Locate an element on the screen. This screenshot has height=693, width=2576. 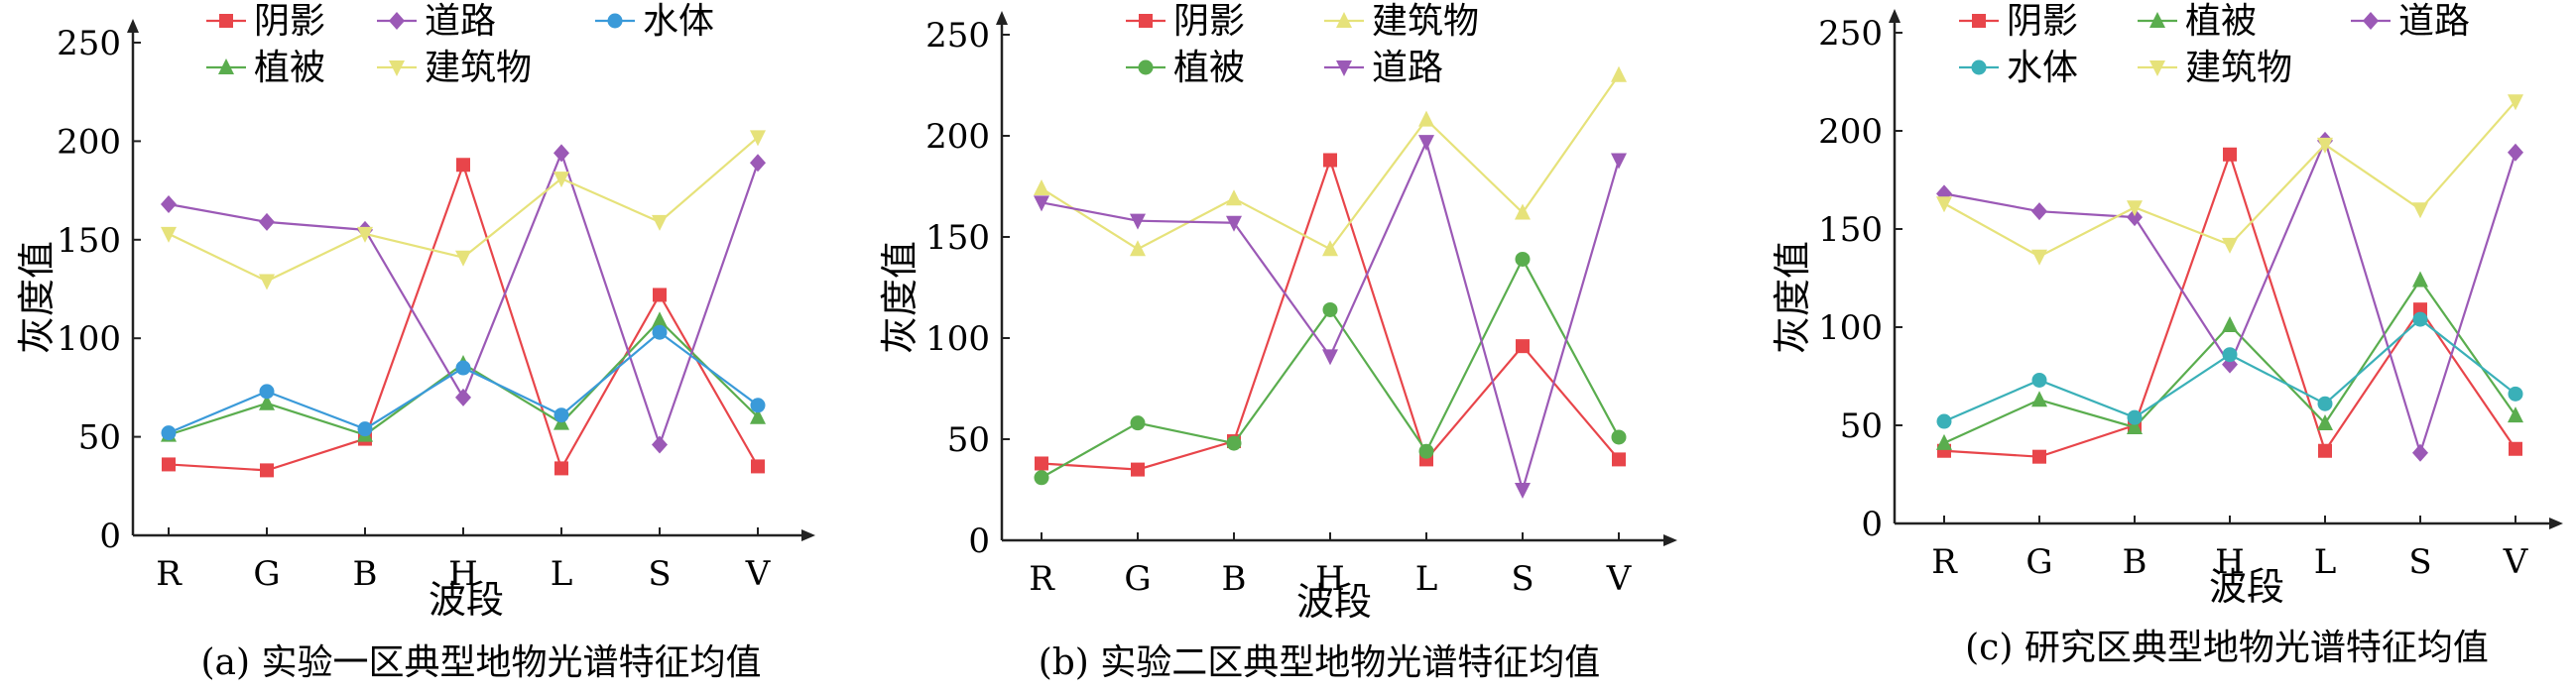
y-axis-arrow is located at coordinates (1895, 16).